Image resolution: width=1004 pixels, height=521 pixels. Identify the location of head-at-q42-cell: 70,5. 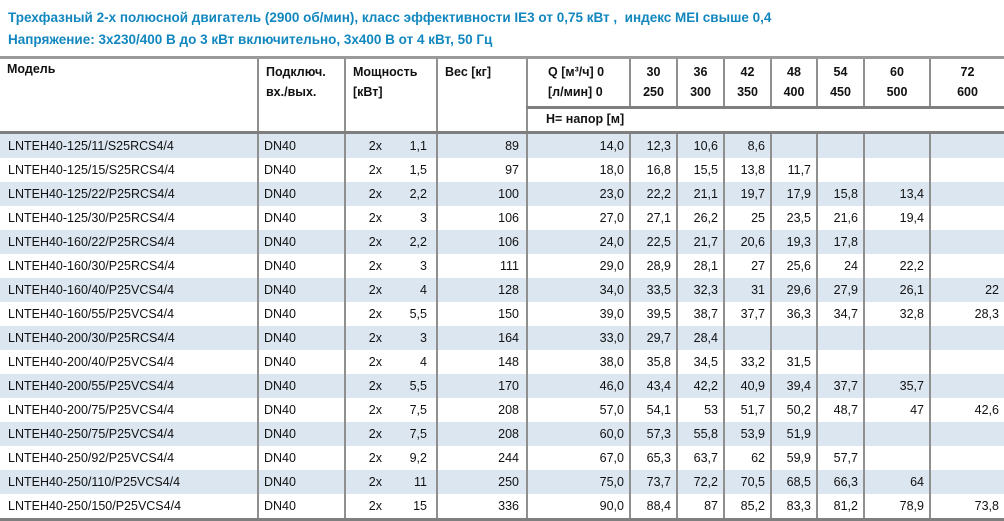
(747, 482).